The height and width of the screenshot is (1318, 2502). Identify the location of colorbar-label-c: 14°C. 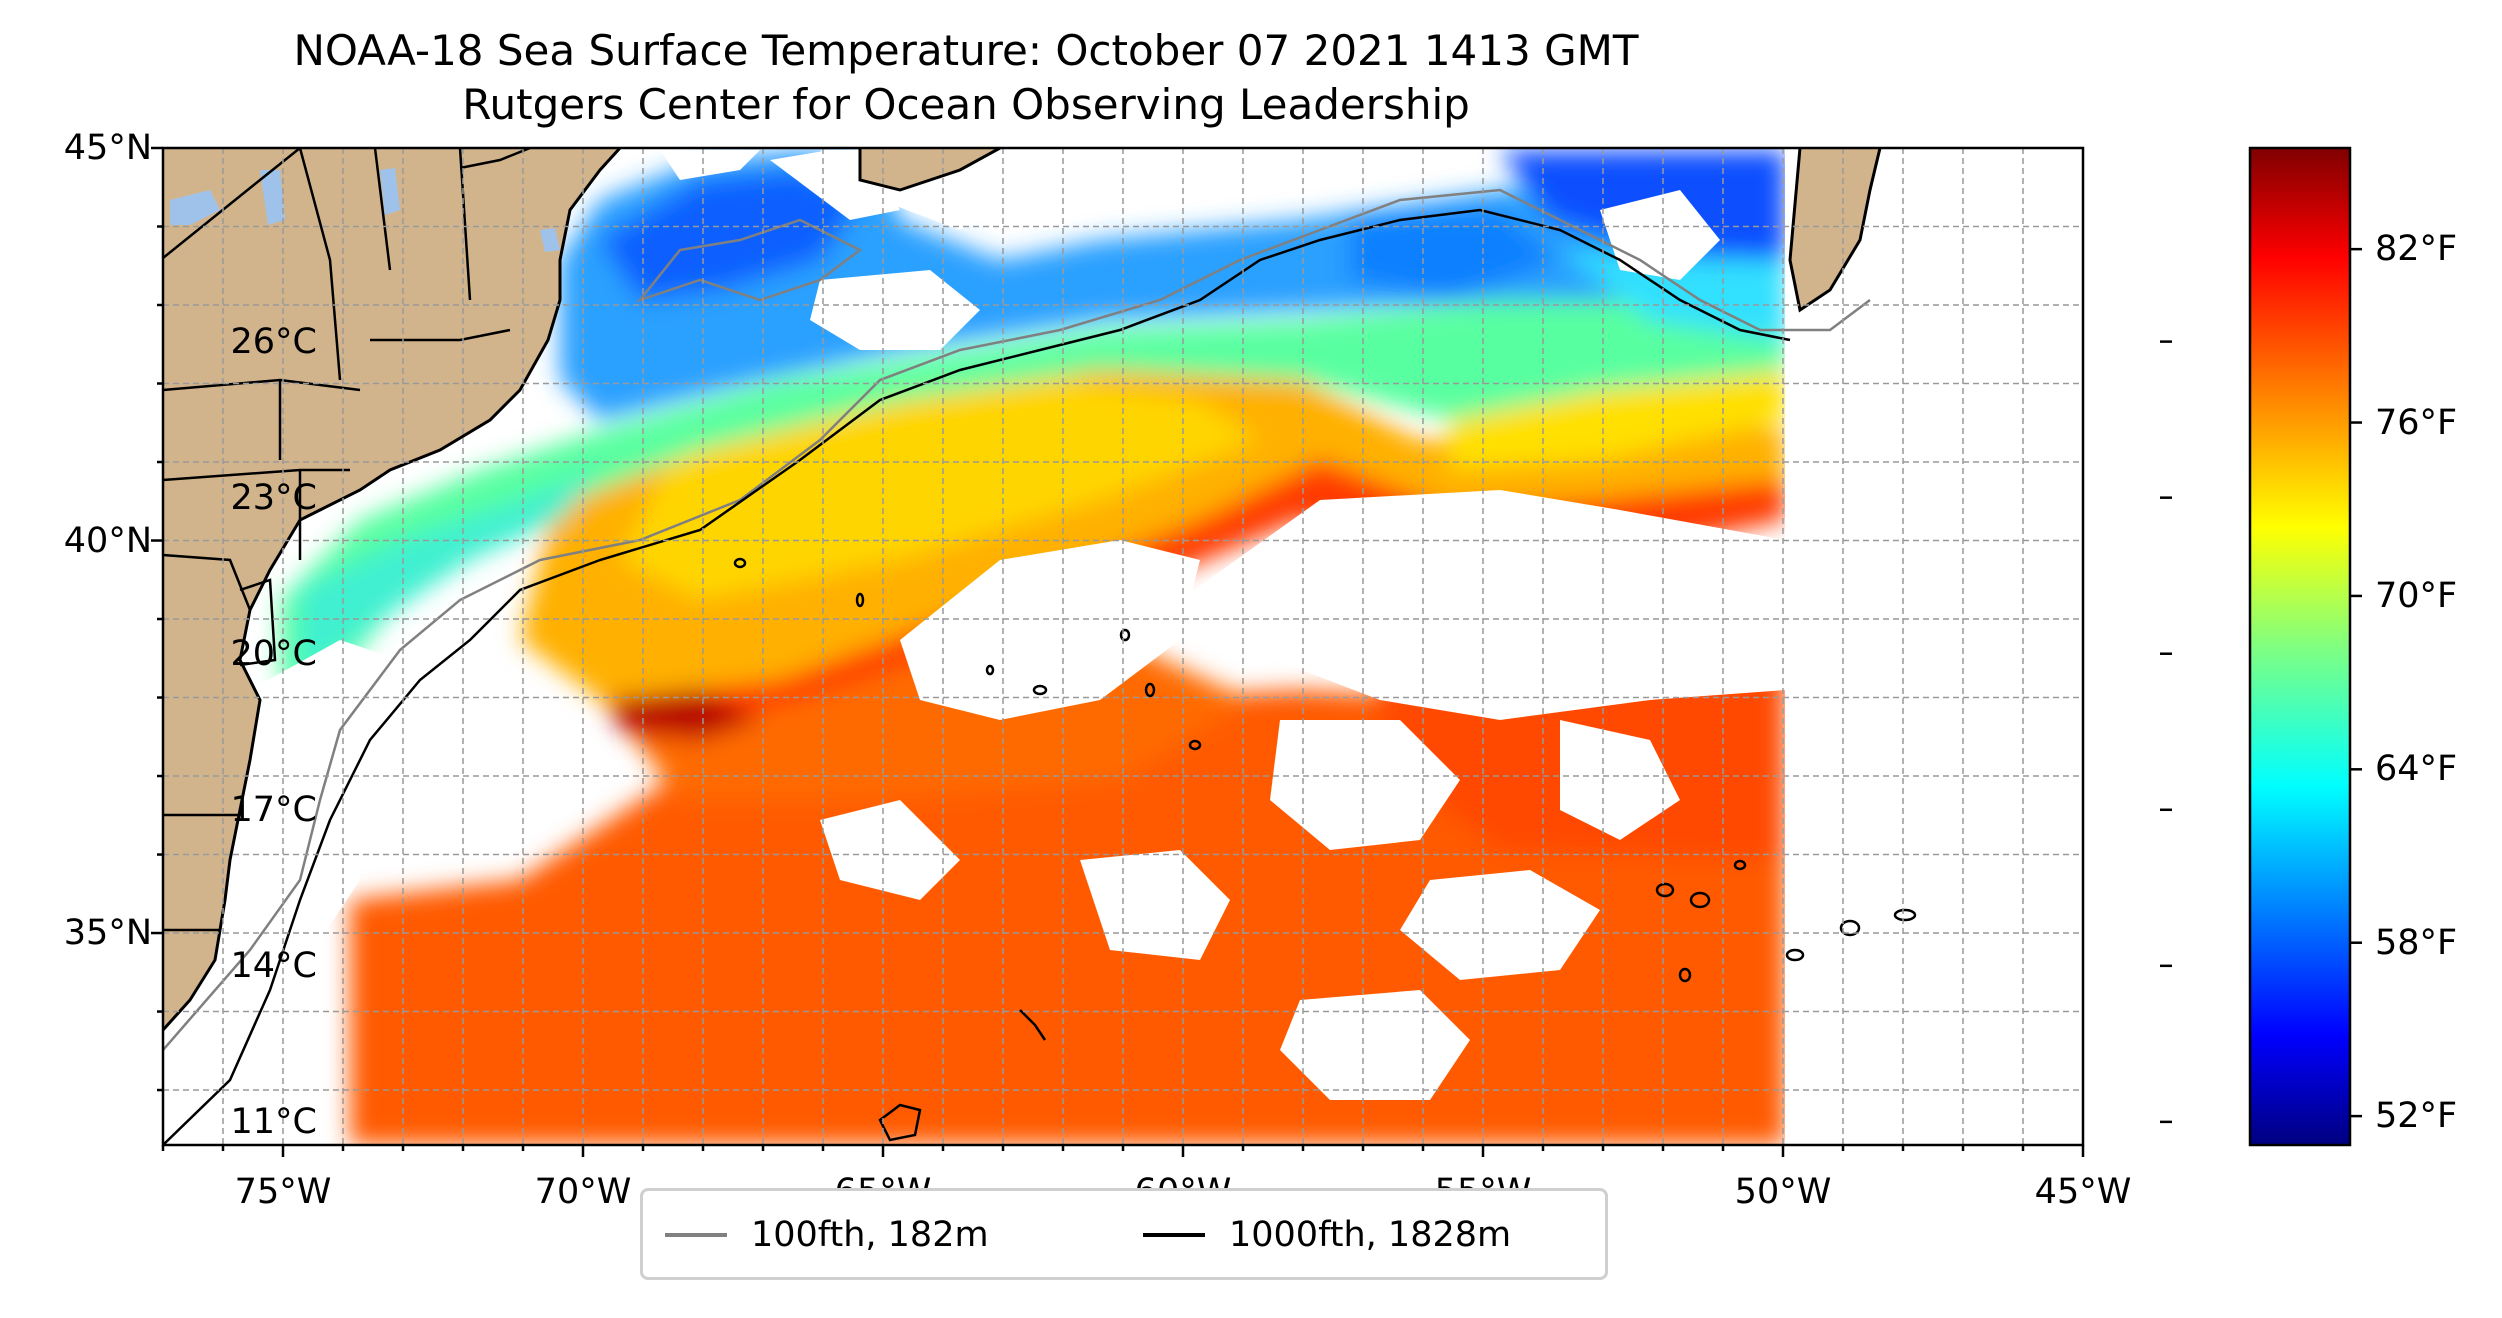
(273, 965).